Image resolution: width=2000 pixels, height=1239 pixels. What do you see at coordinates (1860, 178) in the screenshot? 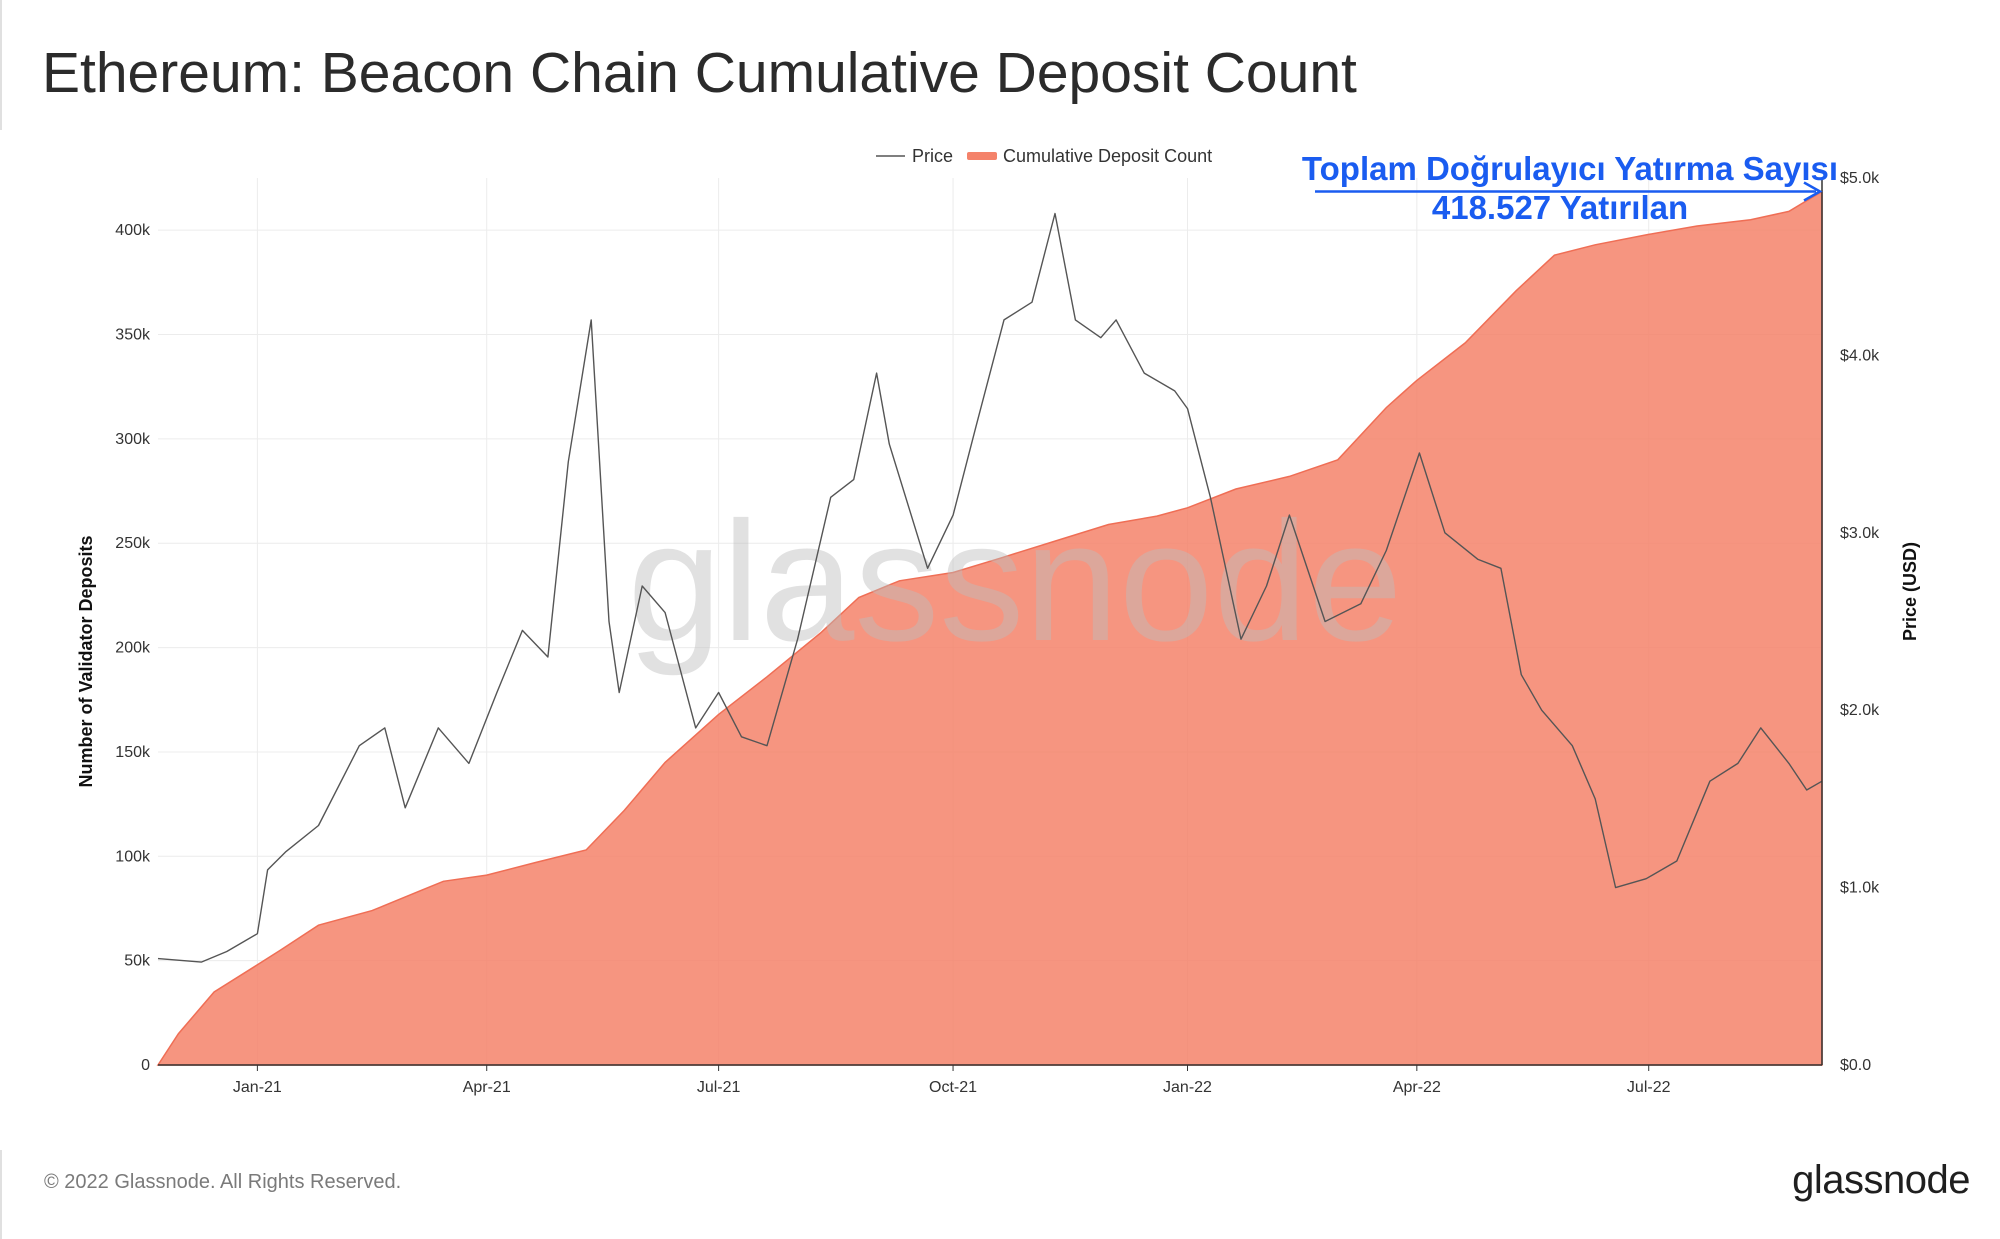
I see `y-right-tick-label: $5.0k` at bounding box center [1860, 178].